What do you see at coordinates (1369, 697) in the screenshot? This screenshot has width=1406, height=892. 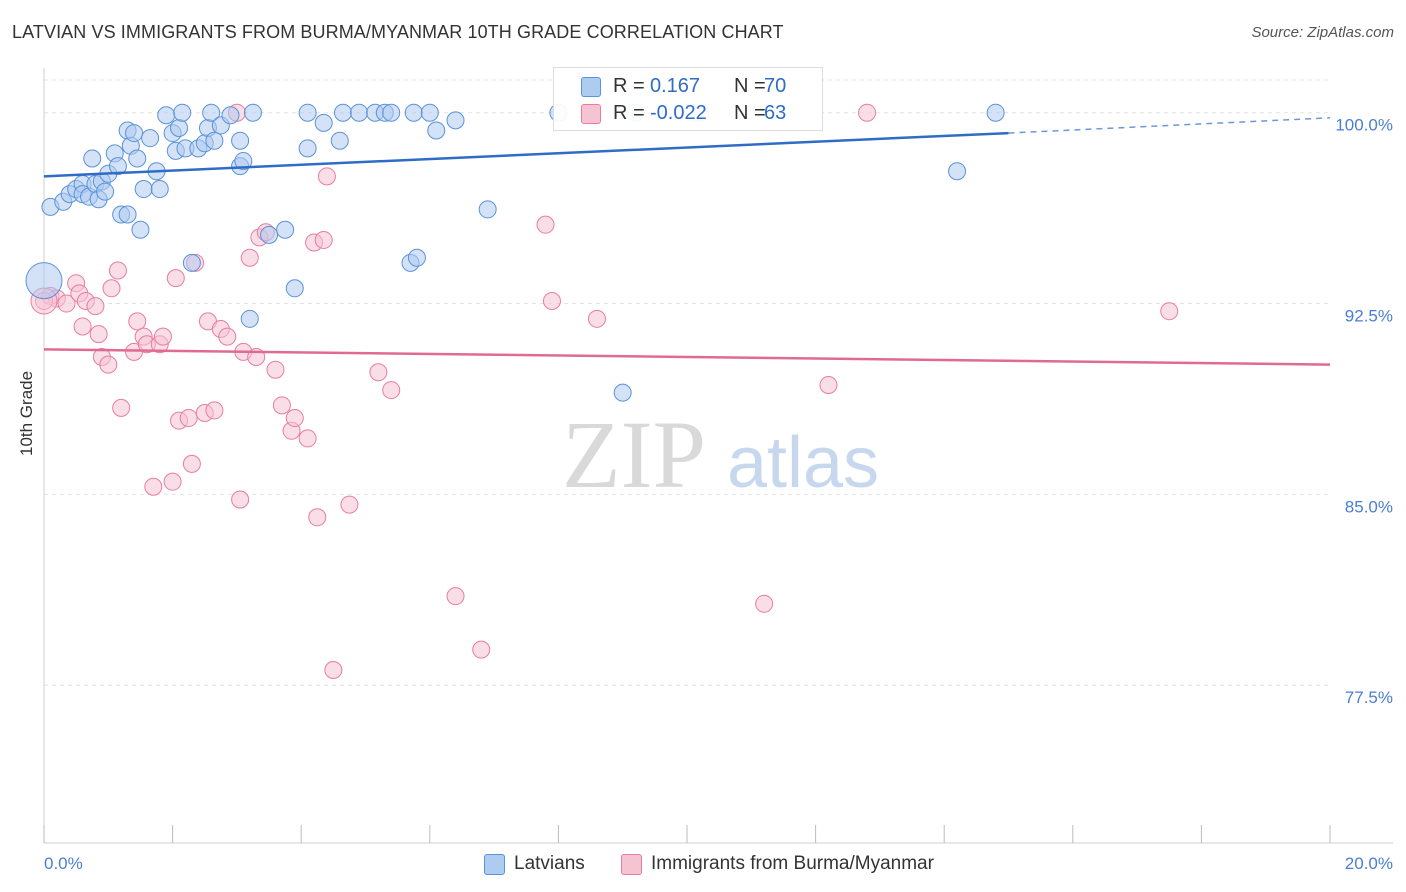 I see `y-tick-label: 77.5%` at bounding box center [1369, 697].